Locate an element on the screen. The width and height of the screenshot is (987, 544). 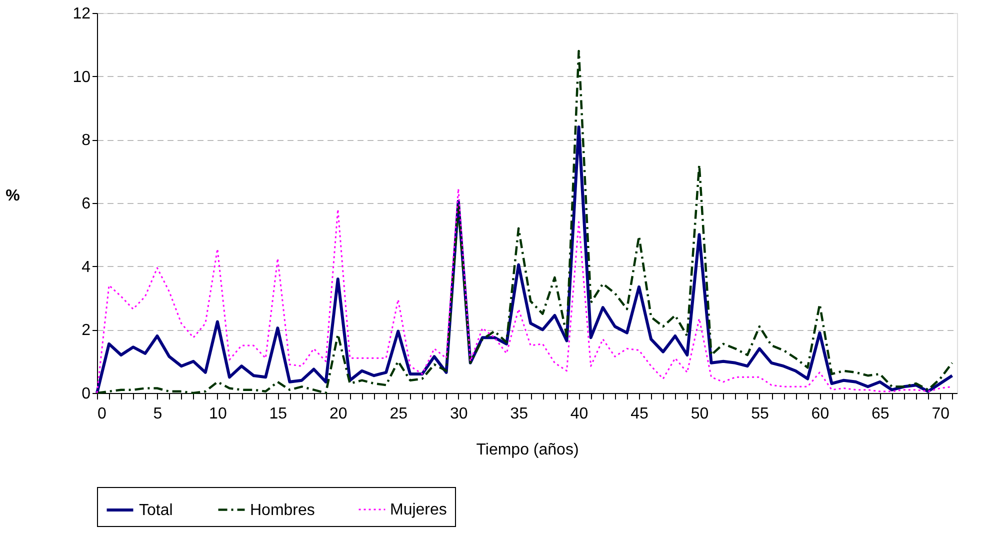
y-tick-label: 12 is located at coordinates (81, 14).